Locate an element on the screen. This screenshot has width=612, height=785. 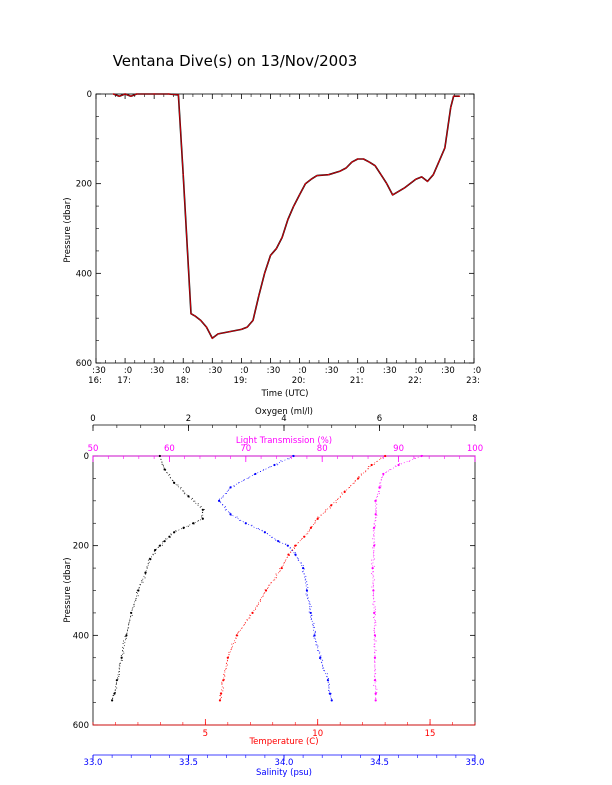
temperature-tick-label: 5 is located at coordinates (205, 734).